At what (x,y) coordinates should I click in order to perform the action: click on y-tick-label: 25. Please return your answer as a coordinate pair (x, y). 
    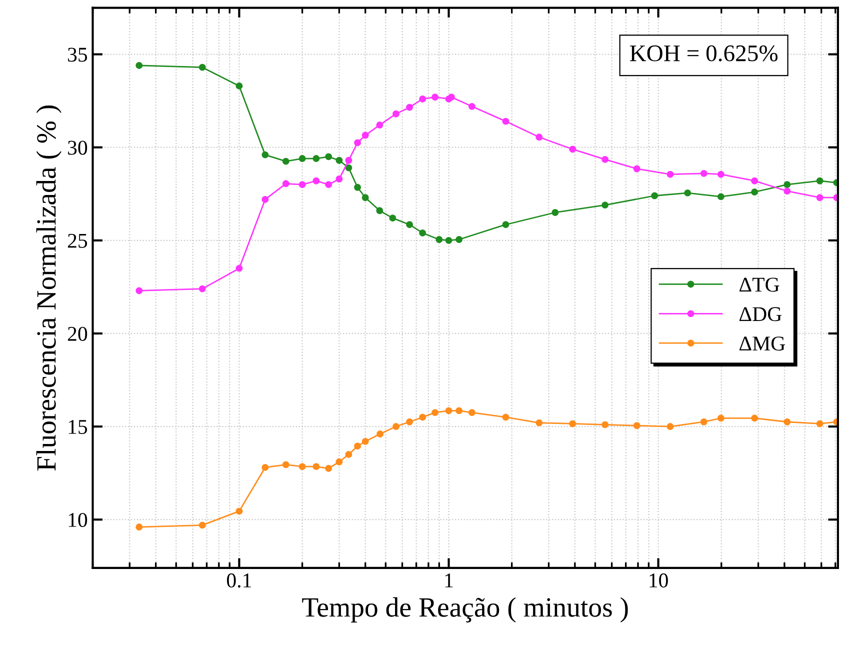
    Looking at the image, I should click on (78, 241).